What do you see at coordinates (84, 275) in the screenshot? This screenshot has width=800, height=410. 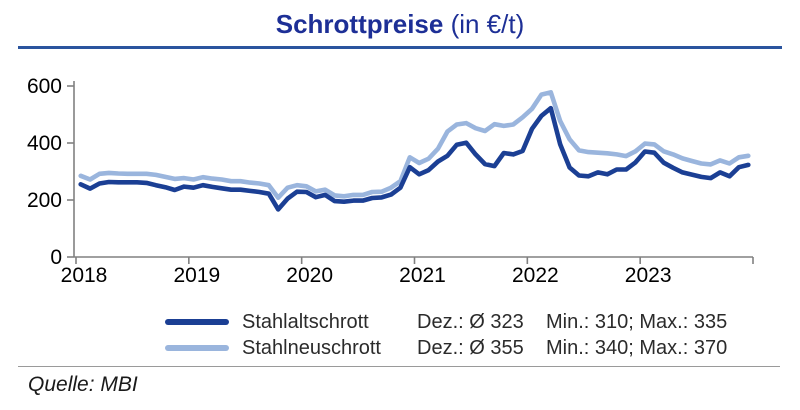 I see `x-tick-label-2018: 2018` at bounding box center [84, 275].